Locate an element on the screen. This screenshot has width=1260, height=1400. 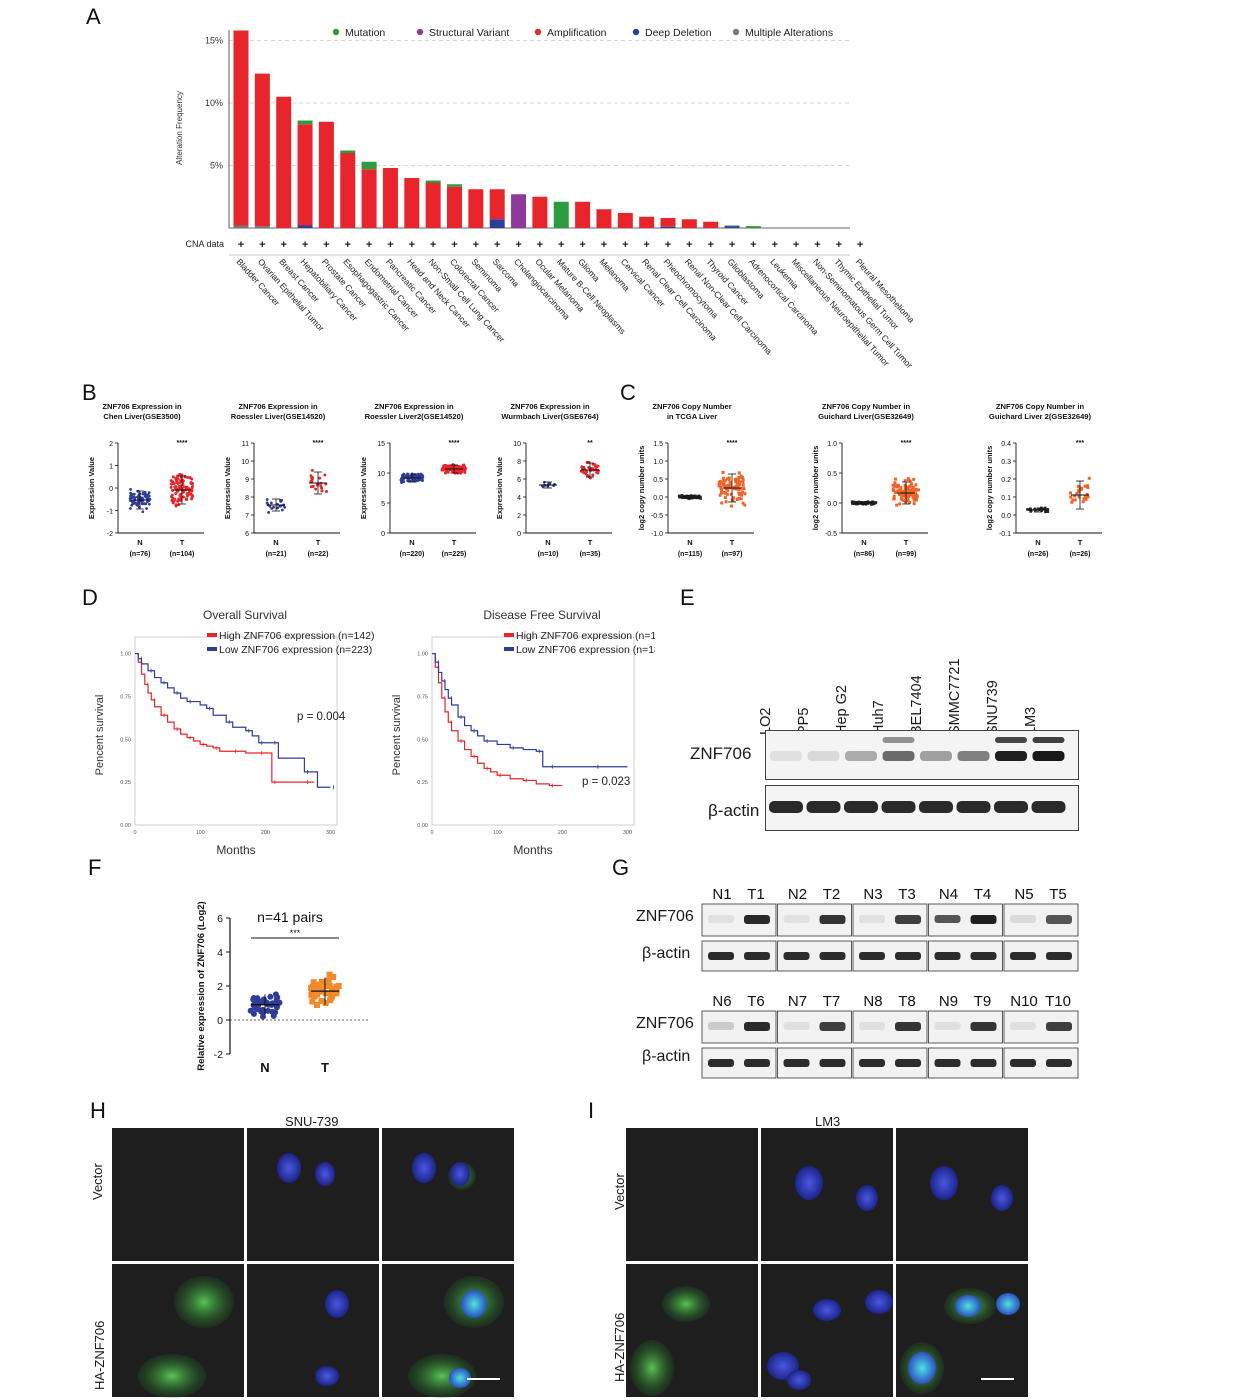
y-tick-label: 1.00 is located at coordinates (422, 655).